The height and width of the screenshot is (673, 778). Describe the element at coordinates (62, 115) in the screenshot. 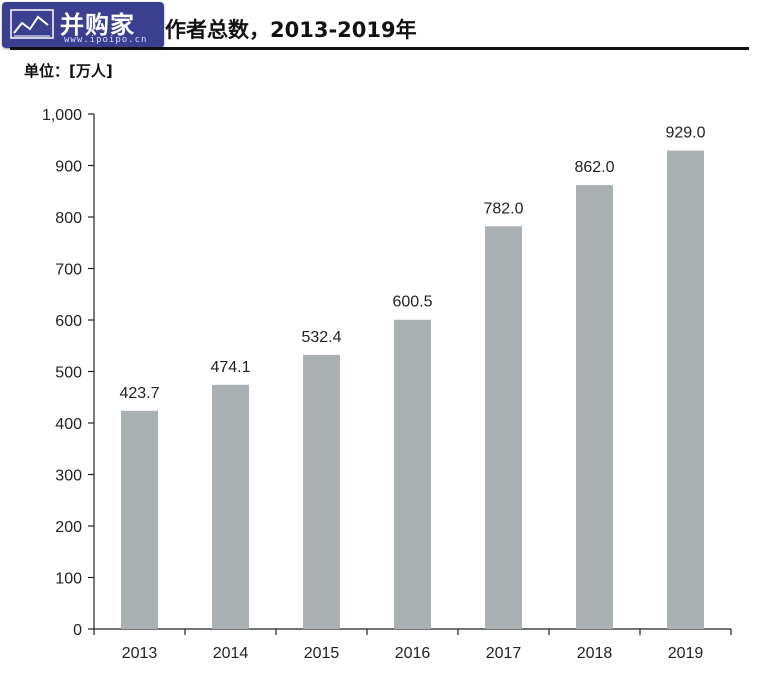

I see `y-tick-label: 1,000` at that location.